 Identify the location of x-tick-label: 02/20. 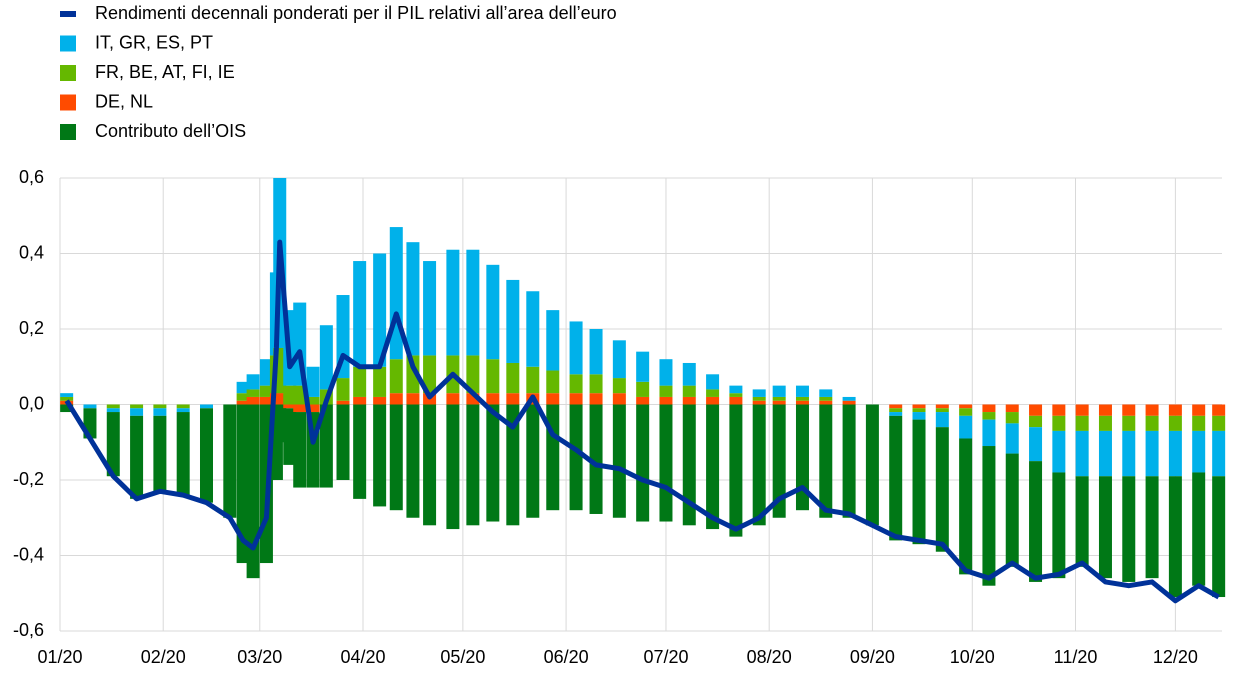
(163, 657).